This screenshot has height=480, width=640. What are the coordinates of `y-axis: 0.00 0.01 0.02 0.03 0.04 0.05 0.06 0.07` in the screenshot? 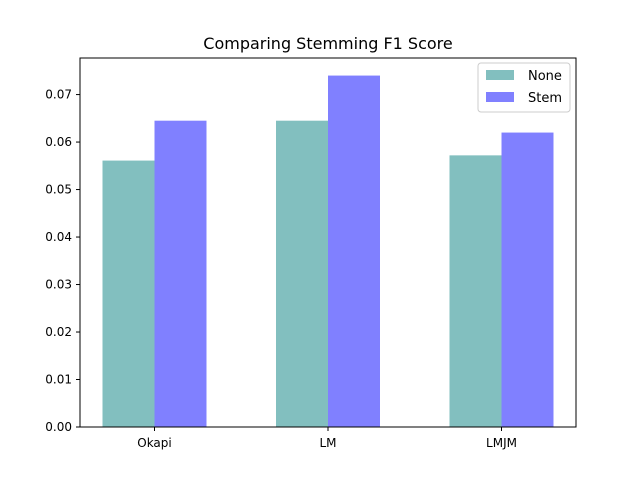 It's located at (62, 261).